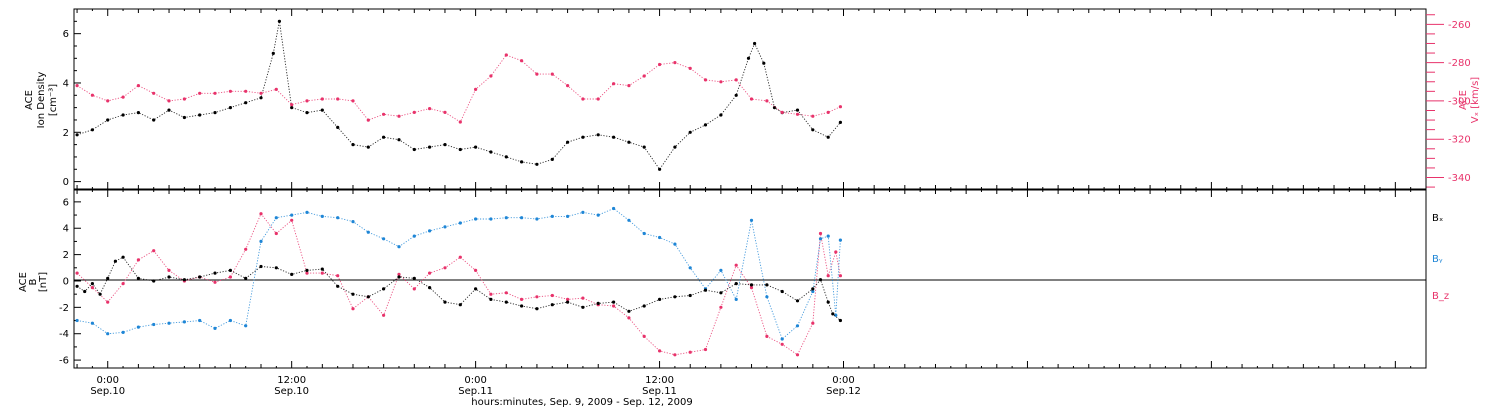 This screenshot has height=410, width=1500. Describe the element at coordinates (70, 282) in the screenshot. I see `bottom-left-axis: -6 -4 -2 0 2 4 6` at that location.